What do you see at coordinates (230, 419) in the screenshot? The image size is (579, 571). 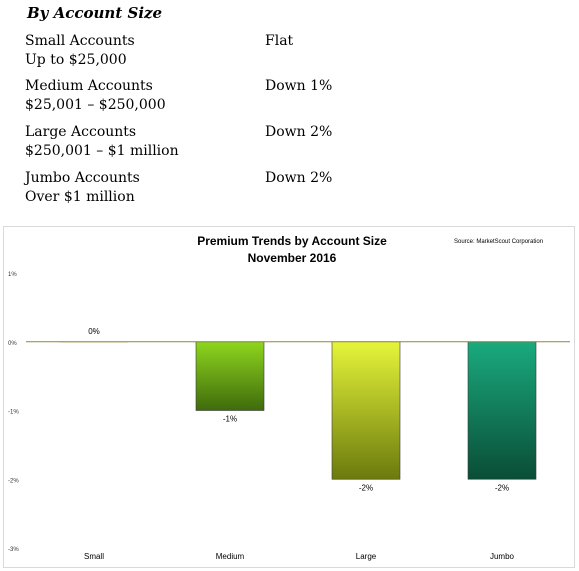 I see `data-label: -1%` at bounding box center [230, 419].